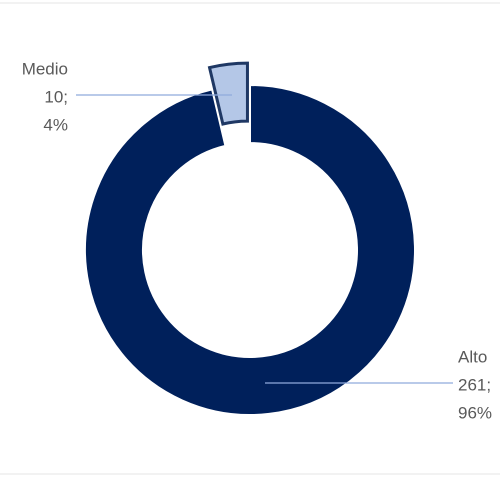 This screenshot has height=500, width=500. I want to click on slice-category-label: Alto, so click(472, 356).